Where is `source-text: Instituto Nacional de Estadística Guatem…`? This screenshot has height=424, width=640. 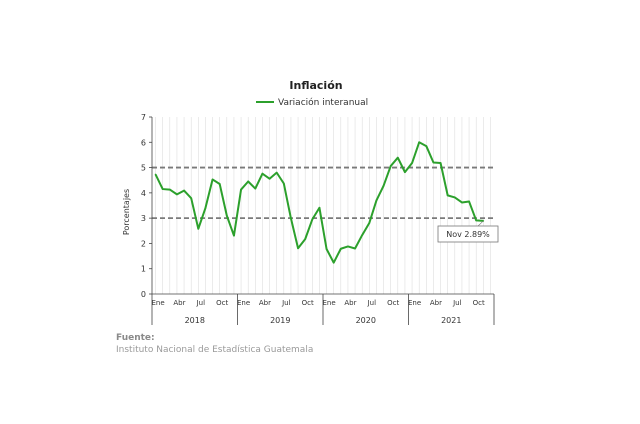
source-text: Instituto Nacional de Estadística Guatem… is located at coordinates (215, 350).